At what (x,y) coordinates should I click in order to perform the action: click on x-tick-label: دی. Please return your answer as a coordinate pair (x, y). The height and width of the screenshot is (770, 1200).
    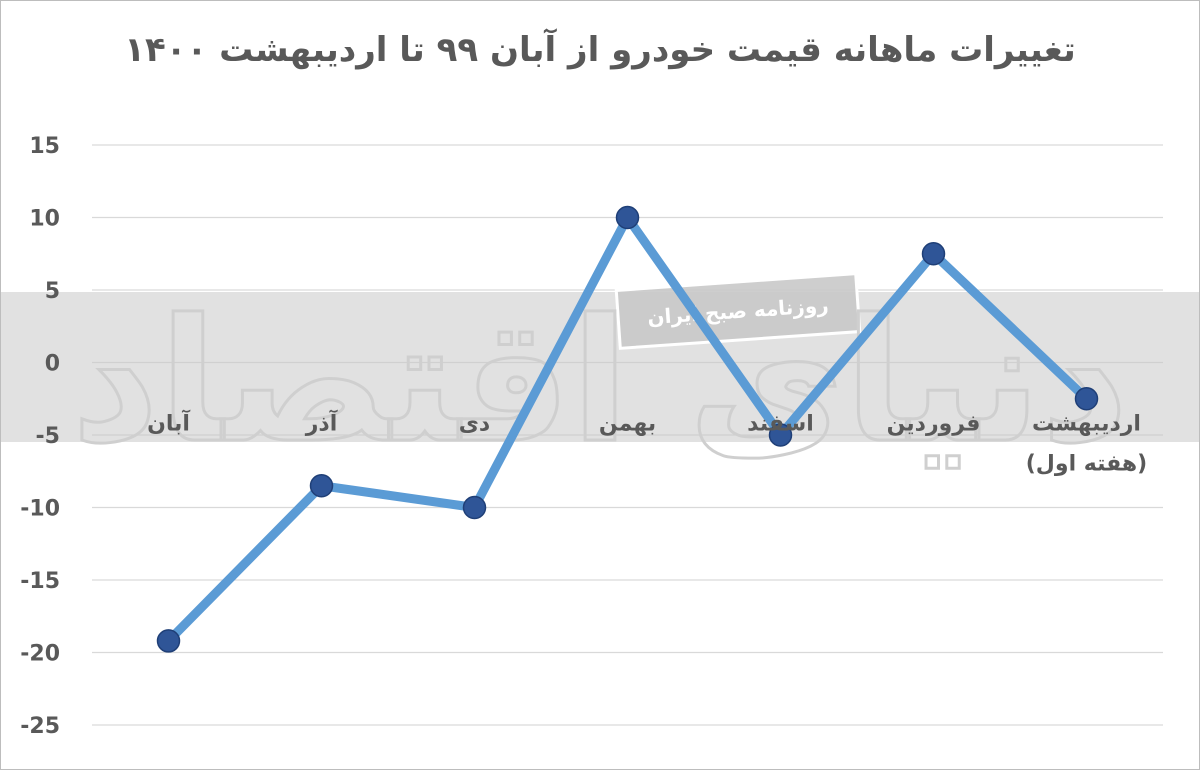
    Looking at the image, I should click on (474, 424).